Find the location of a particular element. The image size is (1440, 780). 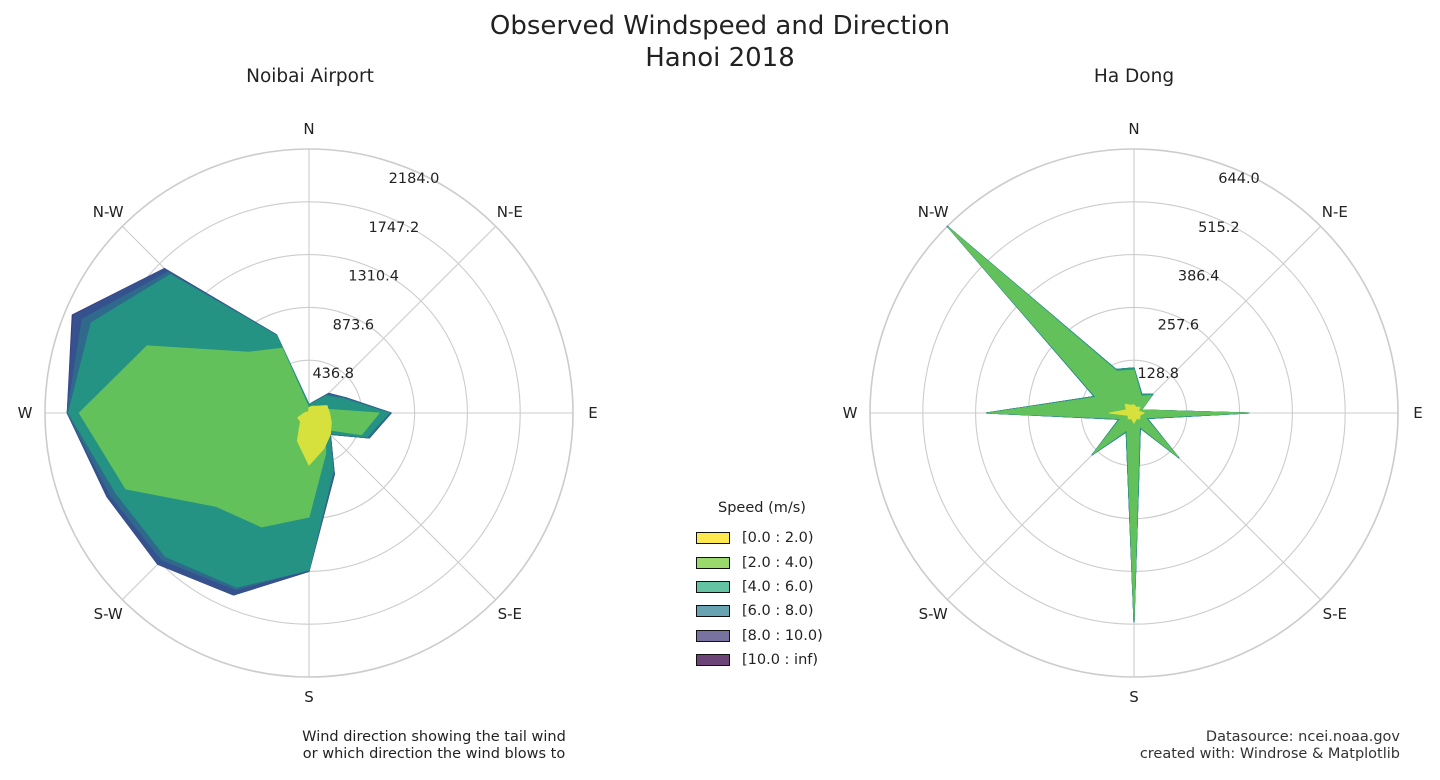

radial-tick-label: 873.6 is located at coordinates (354, 325).